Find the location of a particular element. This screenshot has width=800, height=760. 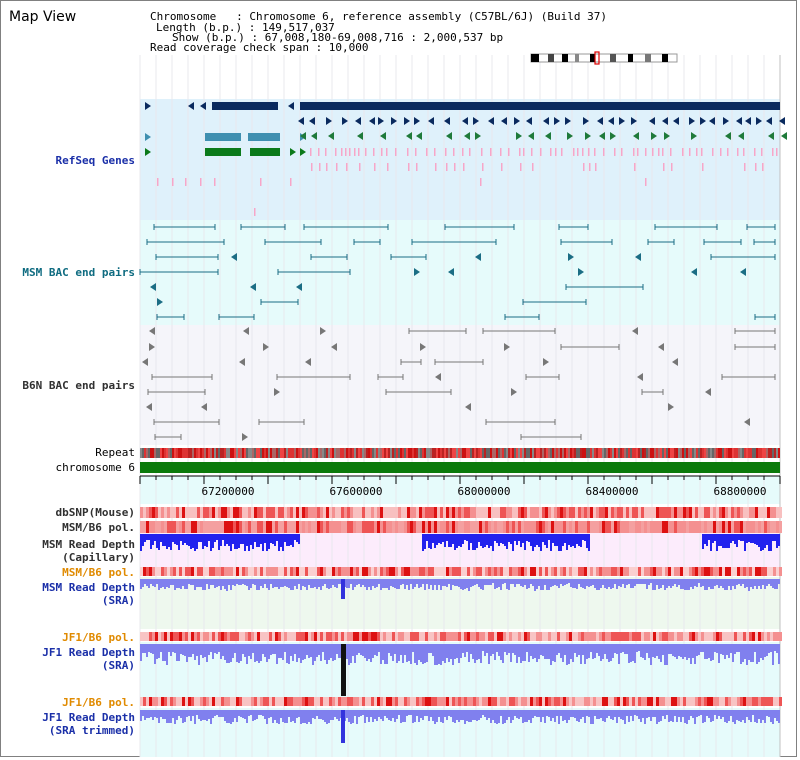

track-label-msm-bac: MSM BAC end pairs is located at coordinates (78, 272).